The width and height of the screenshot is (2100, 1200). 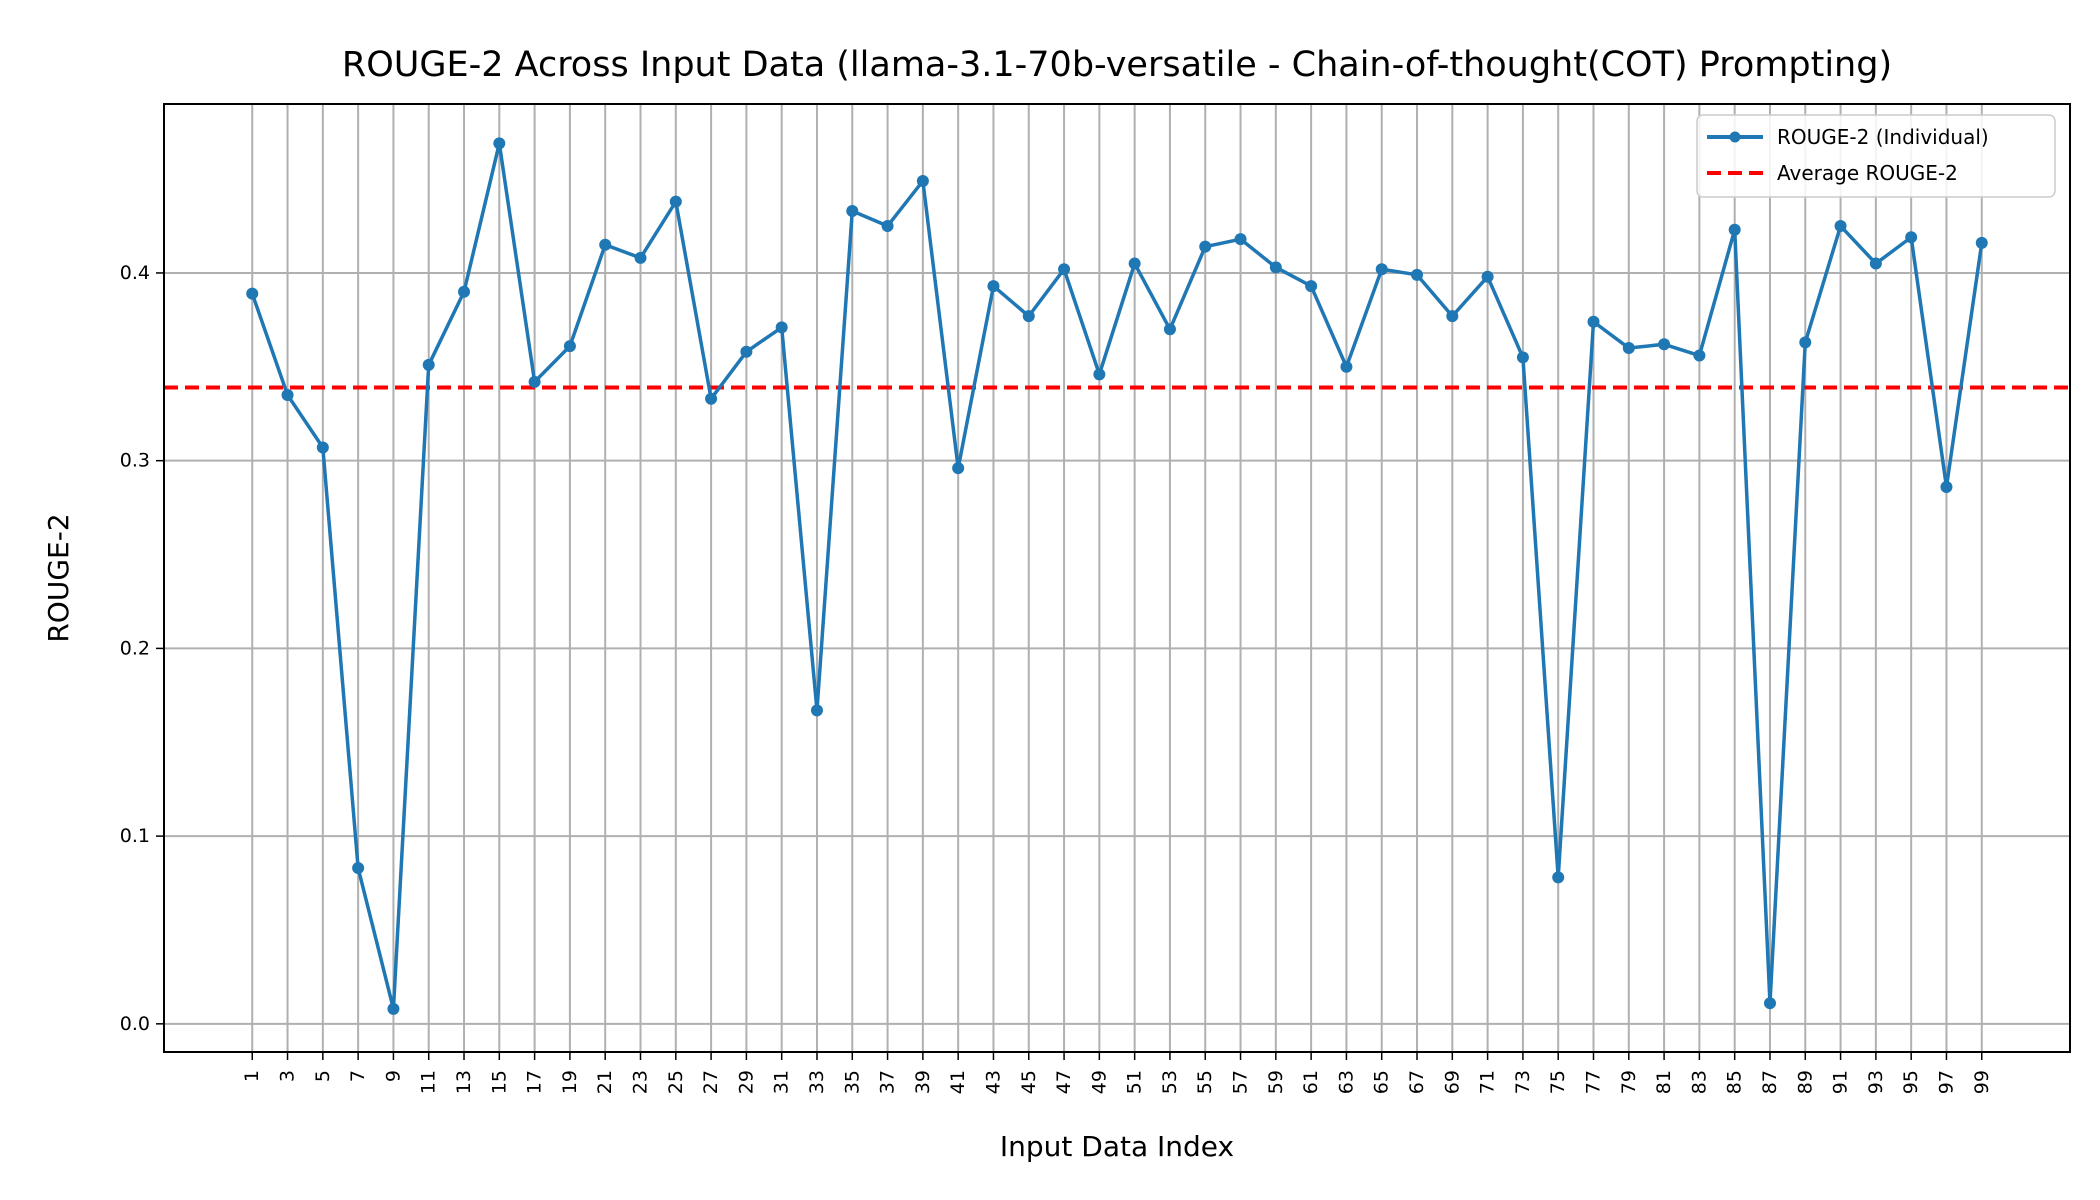 What do you see at coordinates (464, 1082) in the screenshot?
I see `x-tick-label: 13` at bounding box center [464, 1082].